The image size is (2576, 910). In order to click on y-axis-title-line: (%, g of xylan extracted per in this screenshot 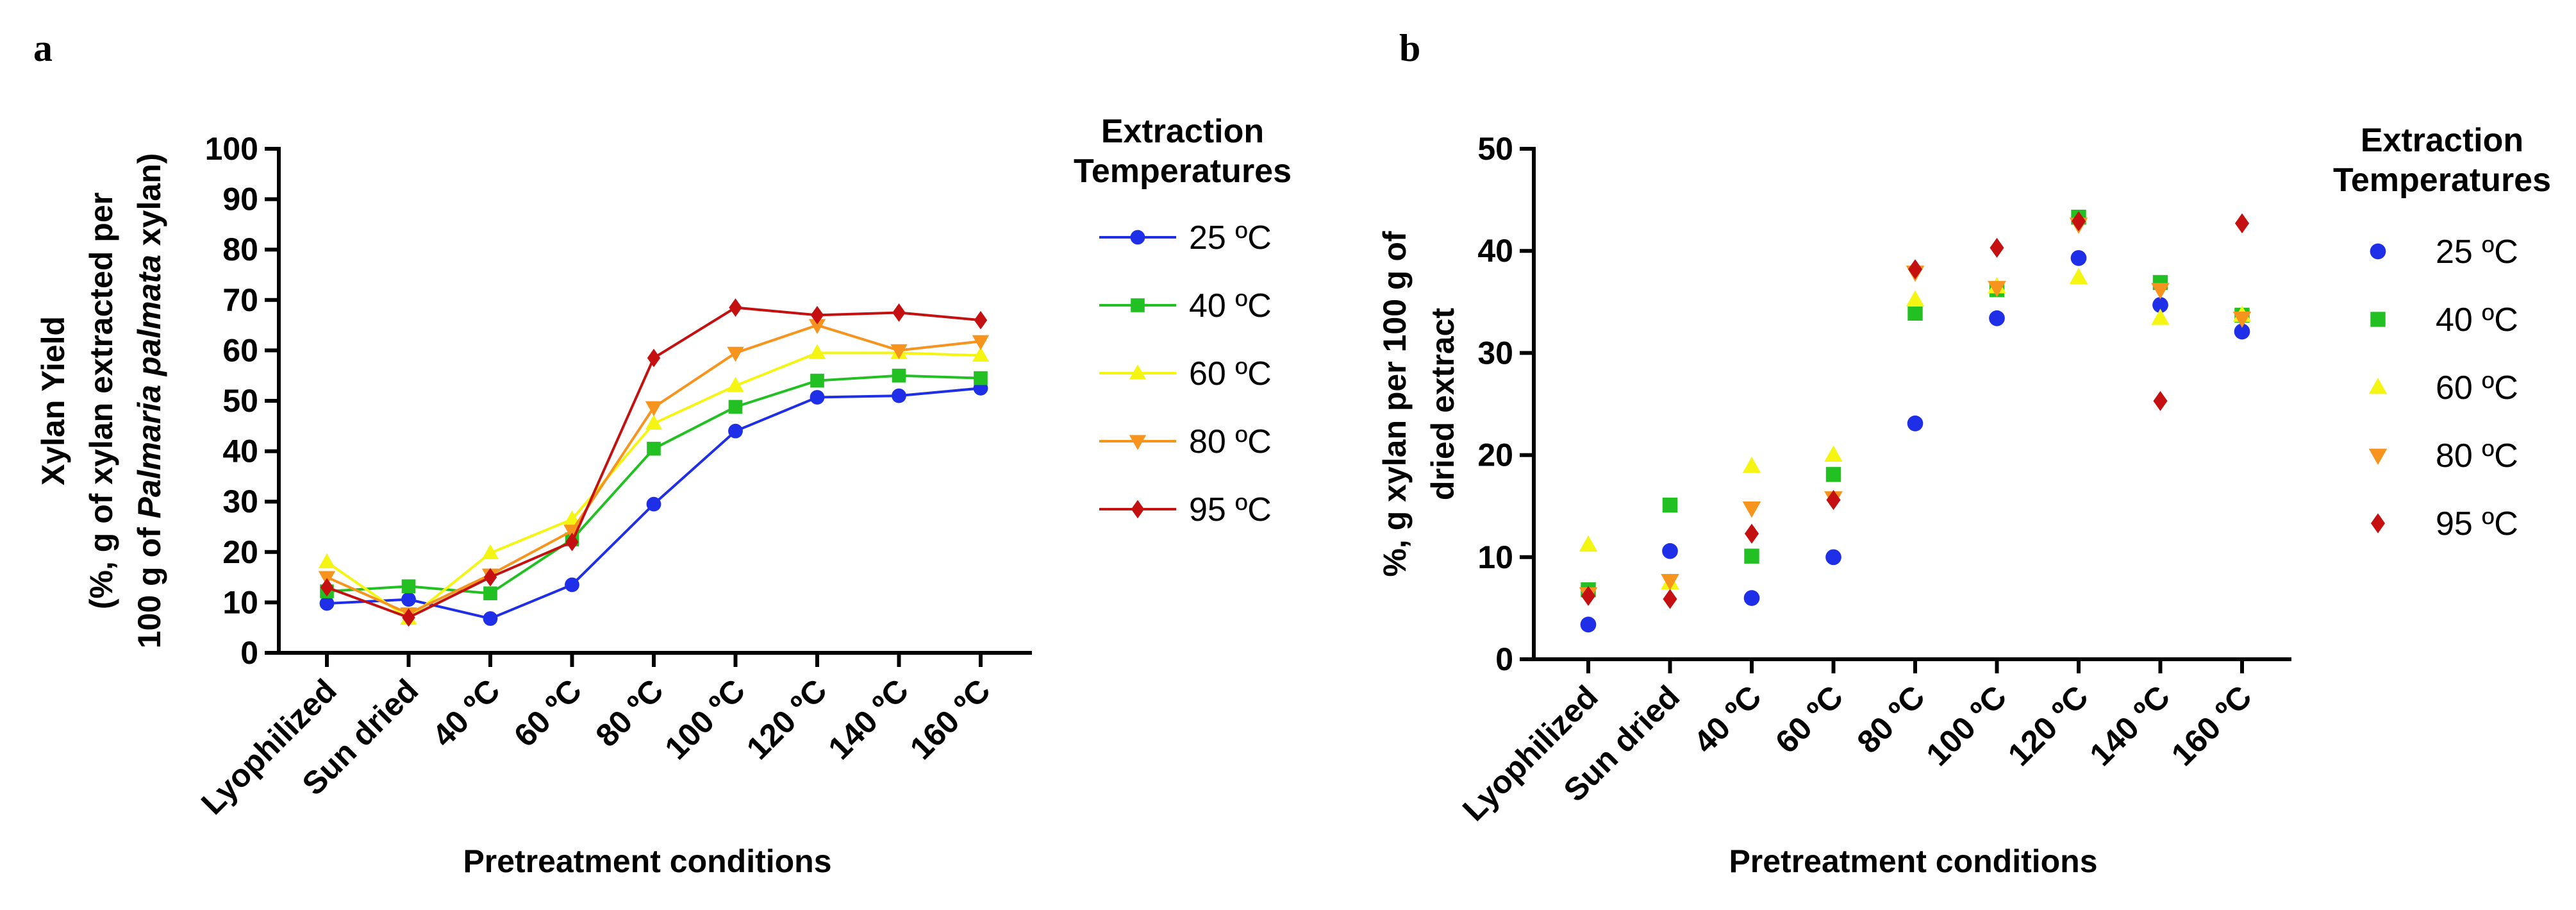, I will do `click(101, 400)`.